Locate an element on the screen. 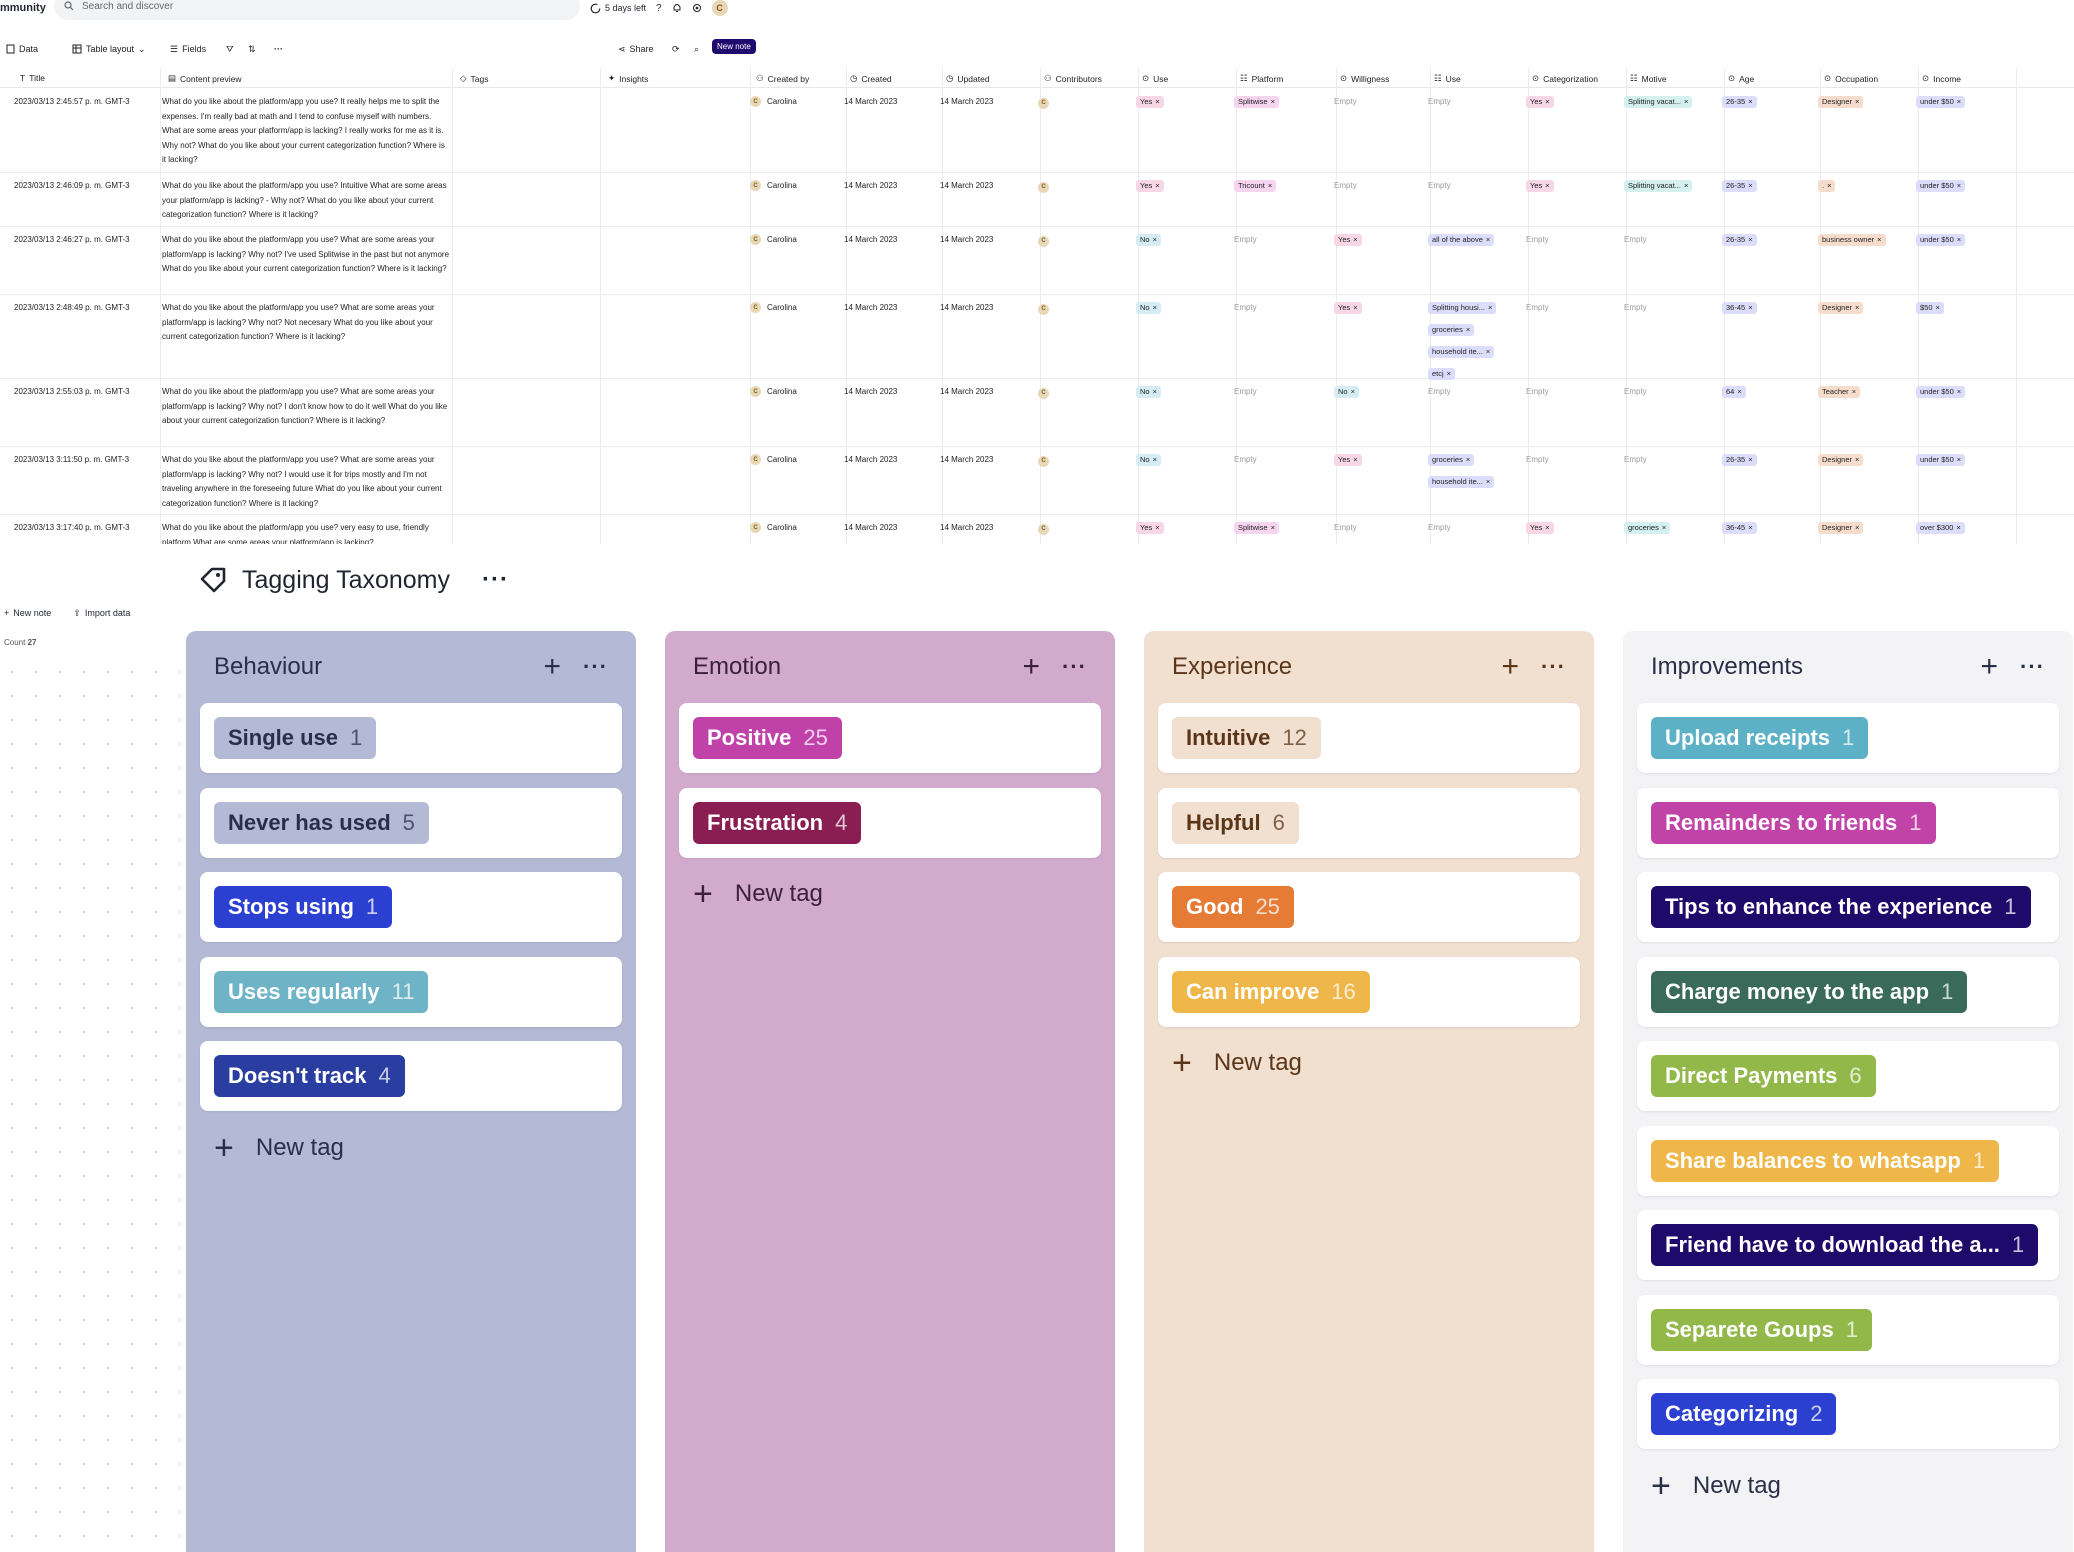  use-type-chip: etcj × is located at coordinates (1442, 374).